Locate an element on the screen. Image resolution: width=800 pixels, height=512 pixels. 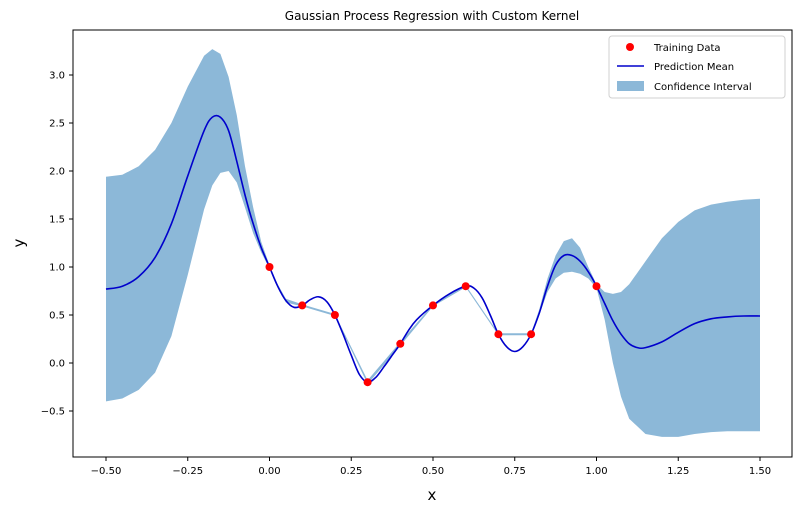
y-axis-ticks: −0.5 0.0 0.5 1.0 1.5 2.0 2.5 3.0 is located at coordinates (57, 244).